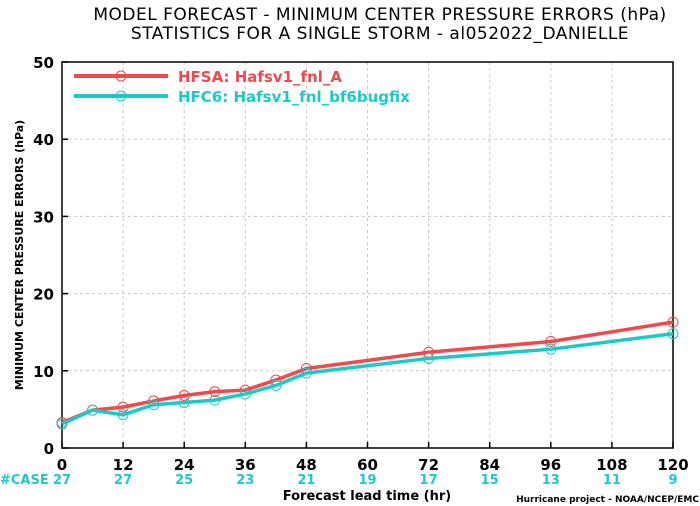 The image size is (700, 506). I want to click on x-tick-label: 24, so click(184, 465).